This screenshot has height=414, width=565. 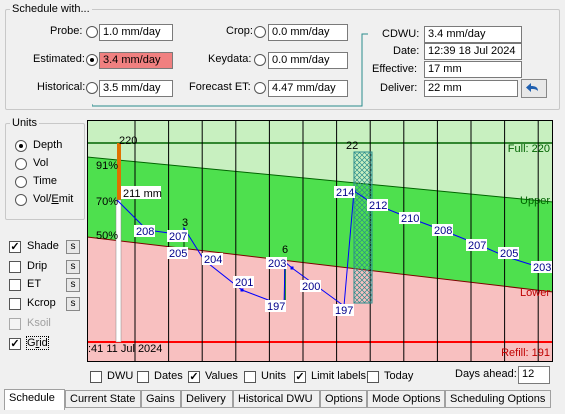 What do you see at coordinates (136, 88) in the screenshot?
I see `historical-field: 3.5 mm/day` at bounding box center [136, 88].